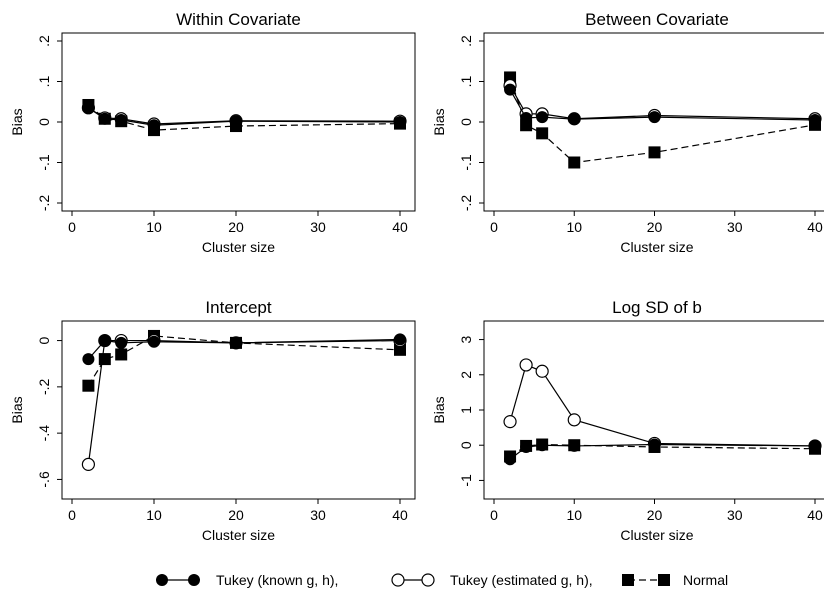 This screenshot has height=590, width=824. What do you see at coordinates (238, 19) in the screenshot?
I see `chart-title: Within Covariate` at bounding box center [238, 19].